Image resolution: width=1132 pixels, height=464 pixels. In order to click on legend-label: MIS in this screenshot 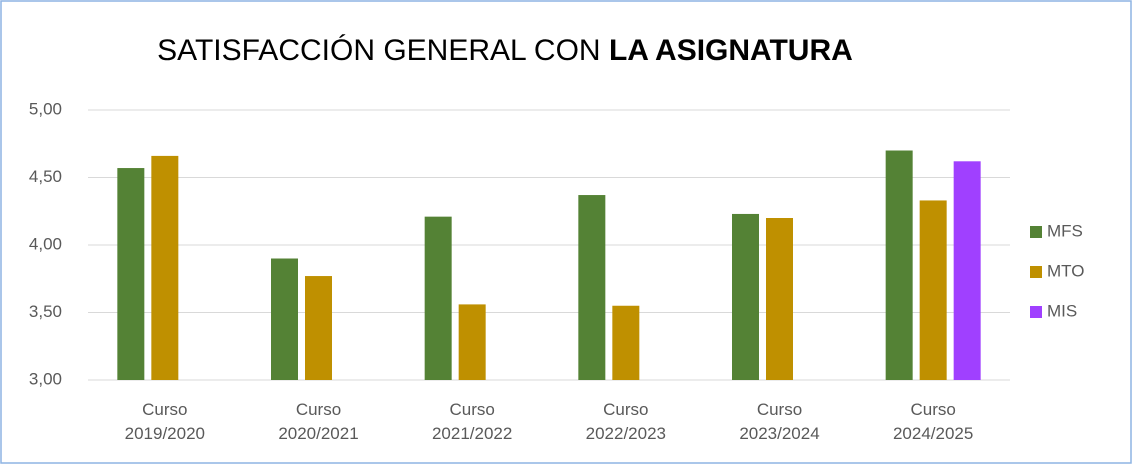, I will do `click(1062, 310)`.